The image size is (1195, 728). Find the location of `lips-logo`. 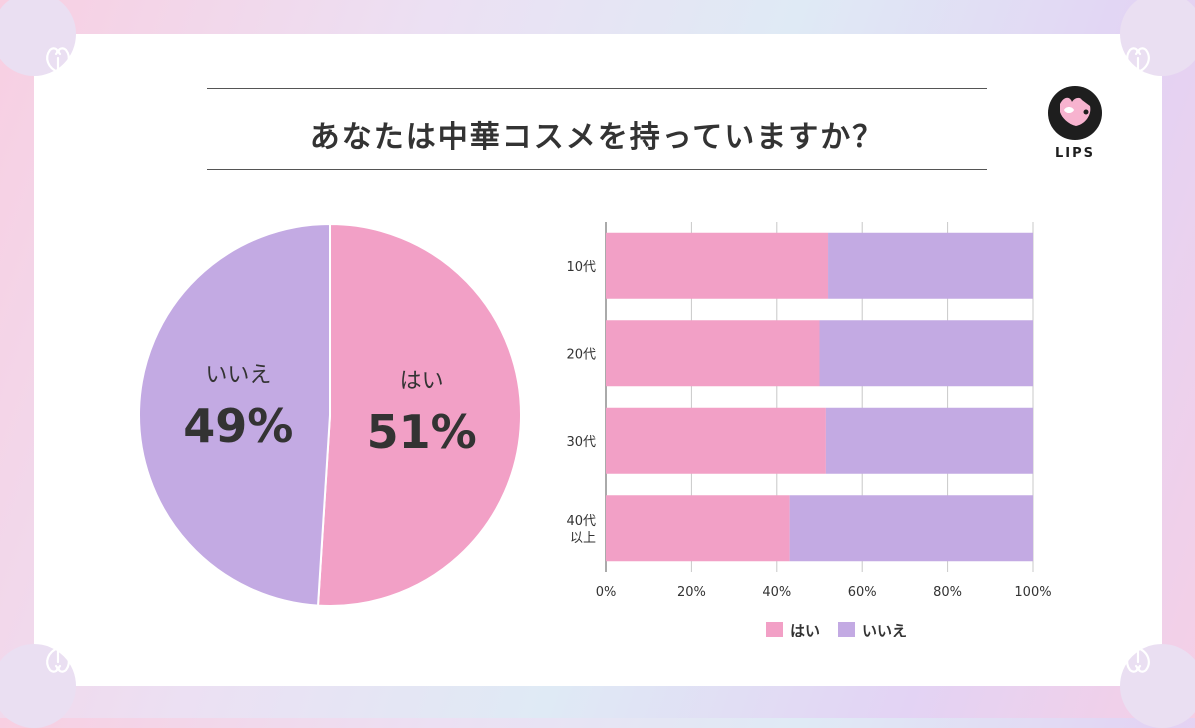

lips-logo is located at coordinates (1075, 113).